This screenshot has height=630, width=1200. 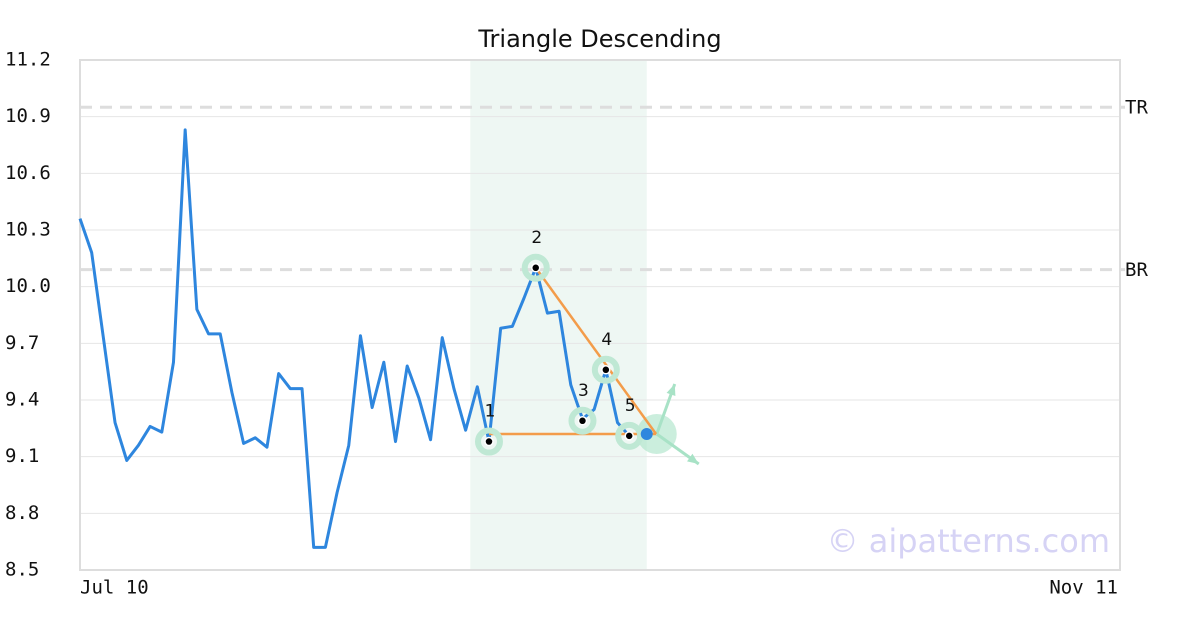 I want to click on y-tick-label: 9.4, so click(x=22, y=400).